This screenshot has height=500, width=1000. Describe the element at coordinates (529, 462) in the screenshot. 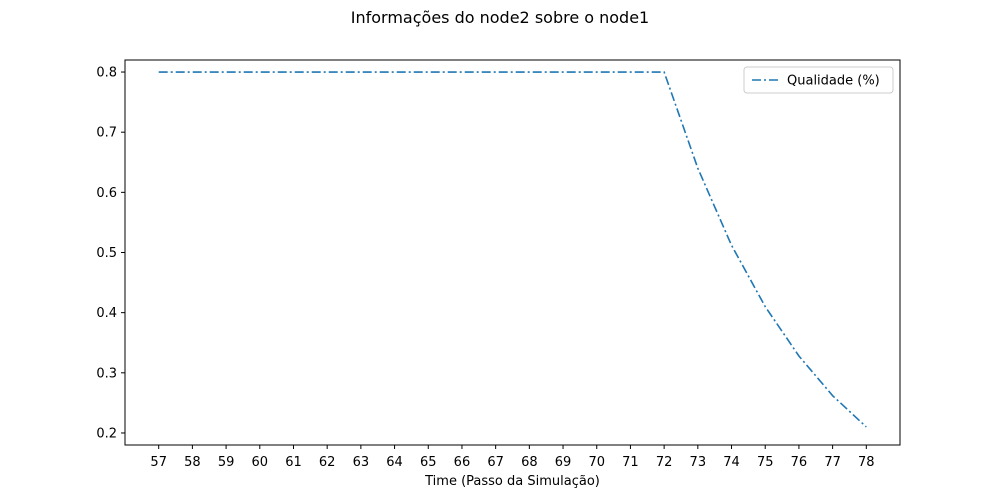

I see `x-tick-label: 68` at that location.